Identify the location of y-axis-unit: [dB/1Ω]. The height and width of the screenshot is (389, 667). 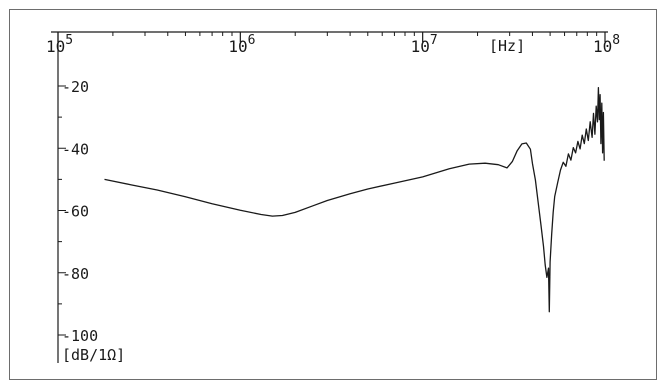
(93, 355).